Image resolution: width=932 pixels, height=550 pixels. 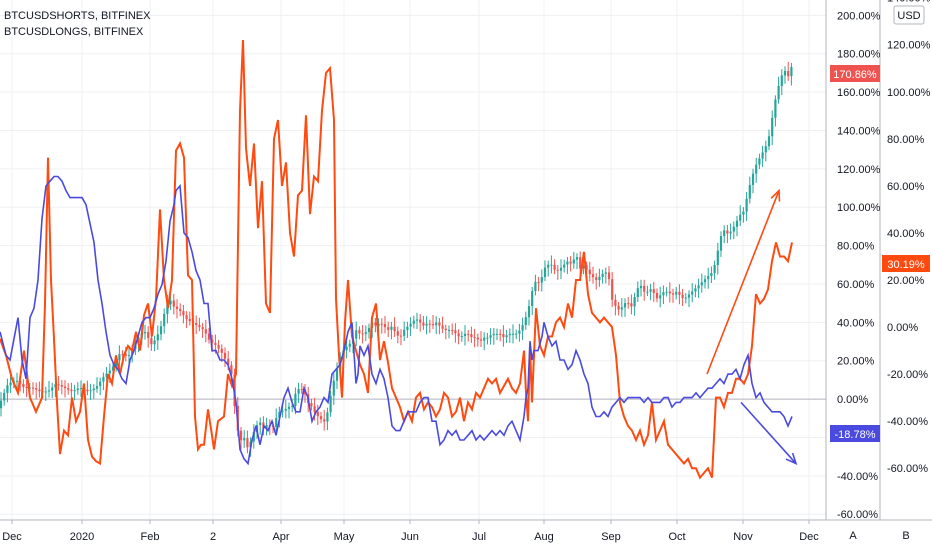 What do you see at coordinates (909, 93) in the screenshot?
I see `right-tick-label: 100.00%` at bounding box center [909, 93].